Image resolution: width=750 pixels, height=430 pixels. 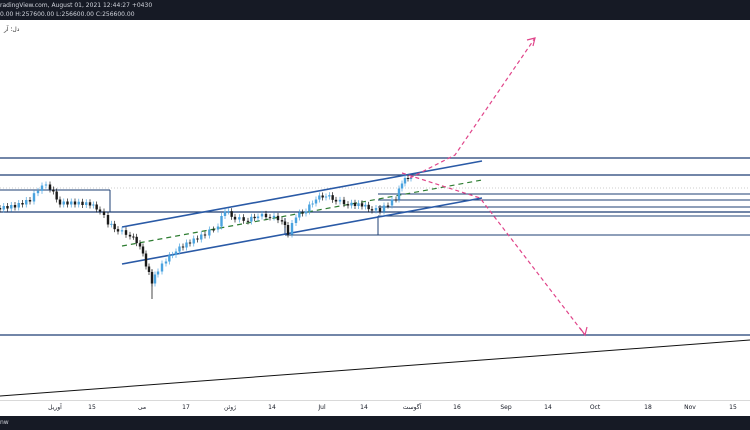 What do you see at coordinates (412, 407) in the screenshot?
I see `axis-tick: آگوست` at bounding box center [412, 407].